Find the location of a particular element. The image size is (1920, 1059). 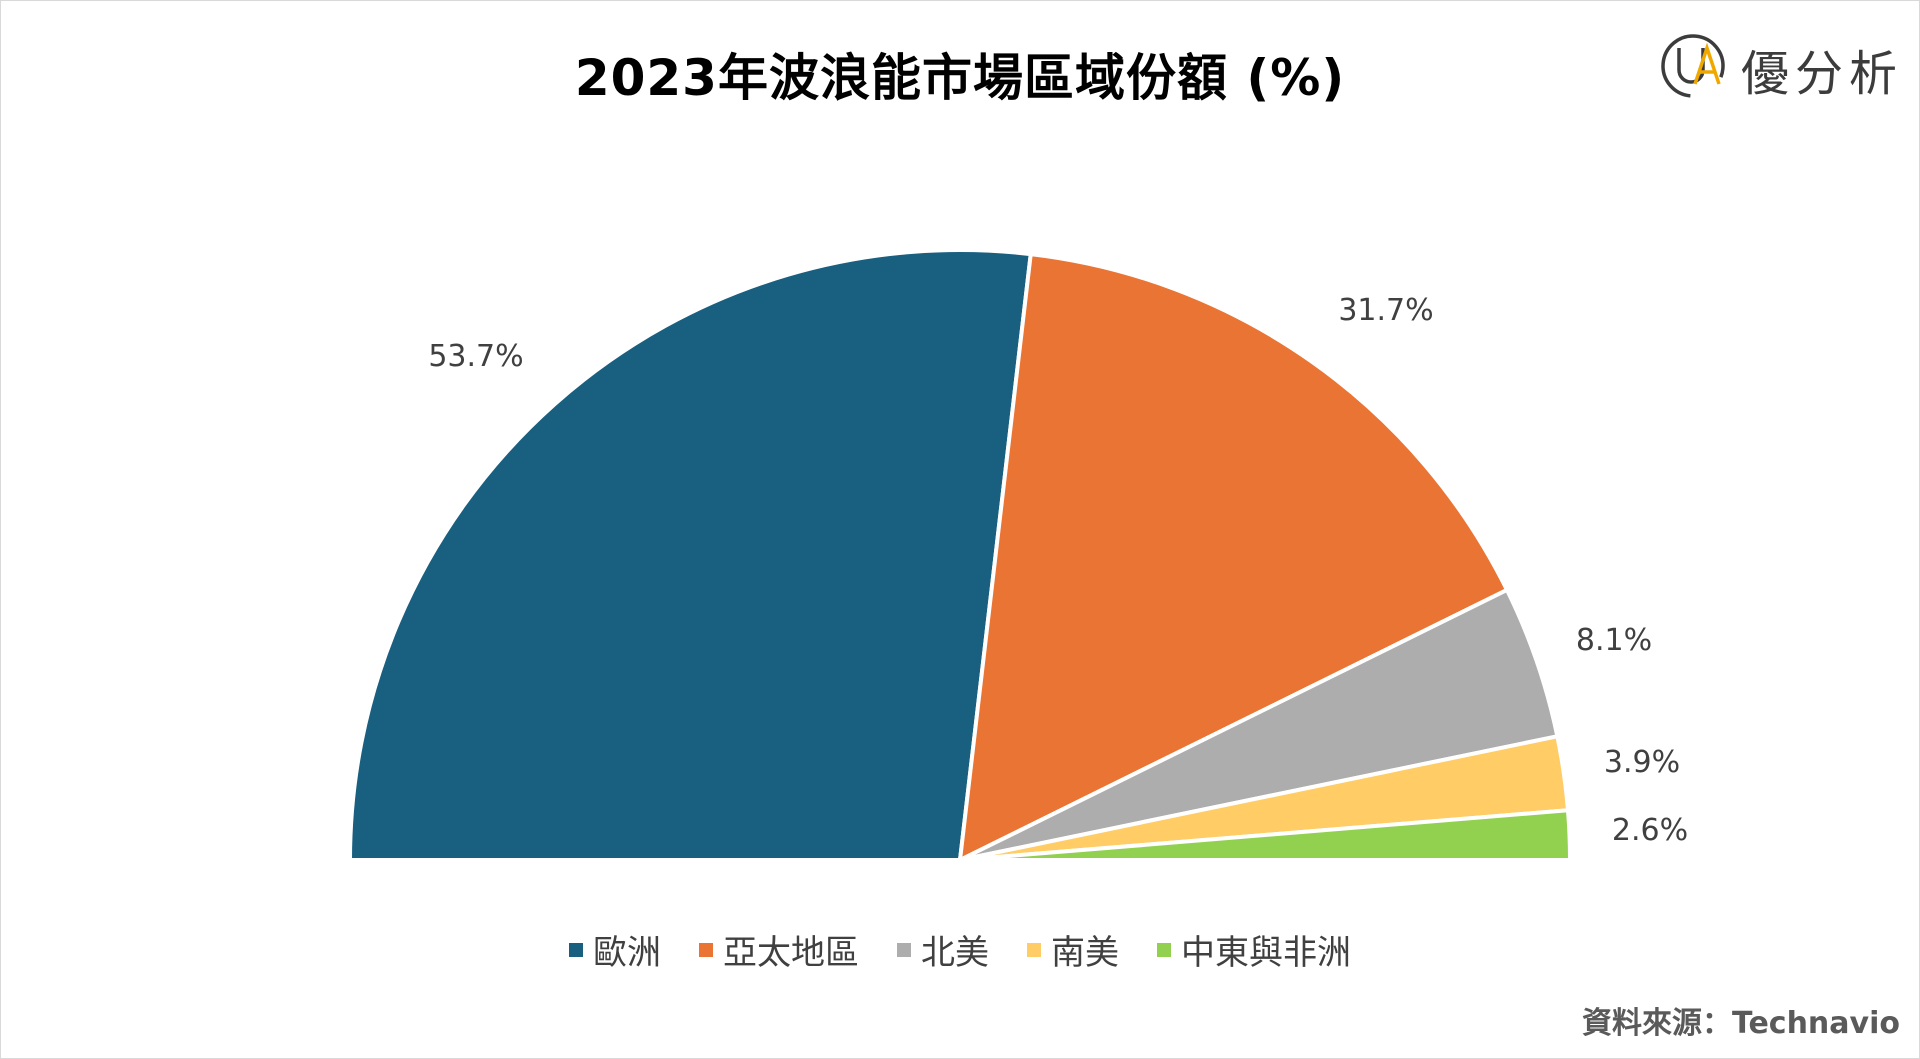

data-label-5: 2.6% is located at coordinates (1650, 830).